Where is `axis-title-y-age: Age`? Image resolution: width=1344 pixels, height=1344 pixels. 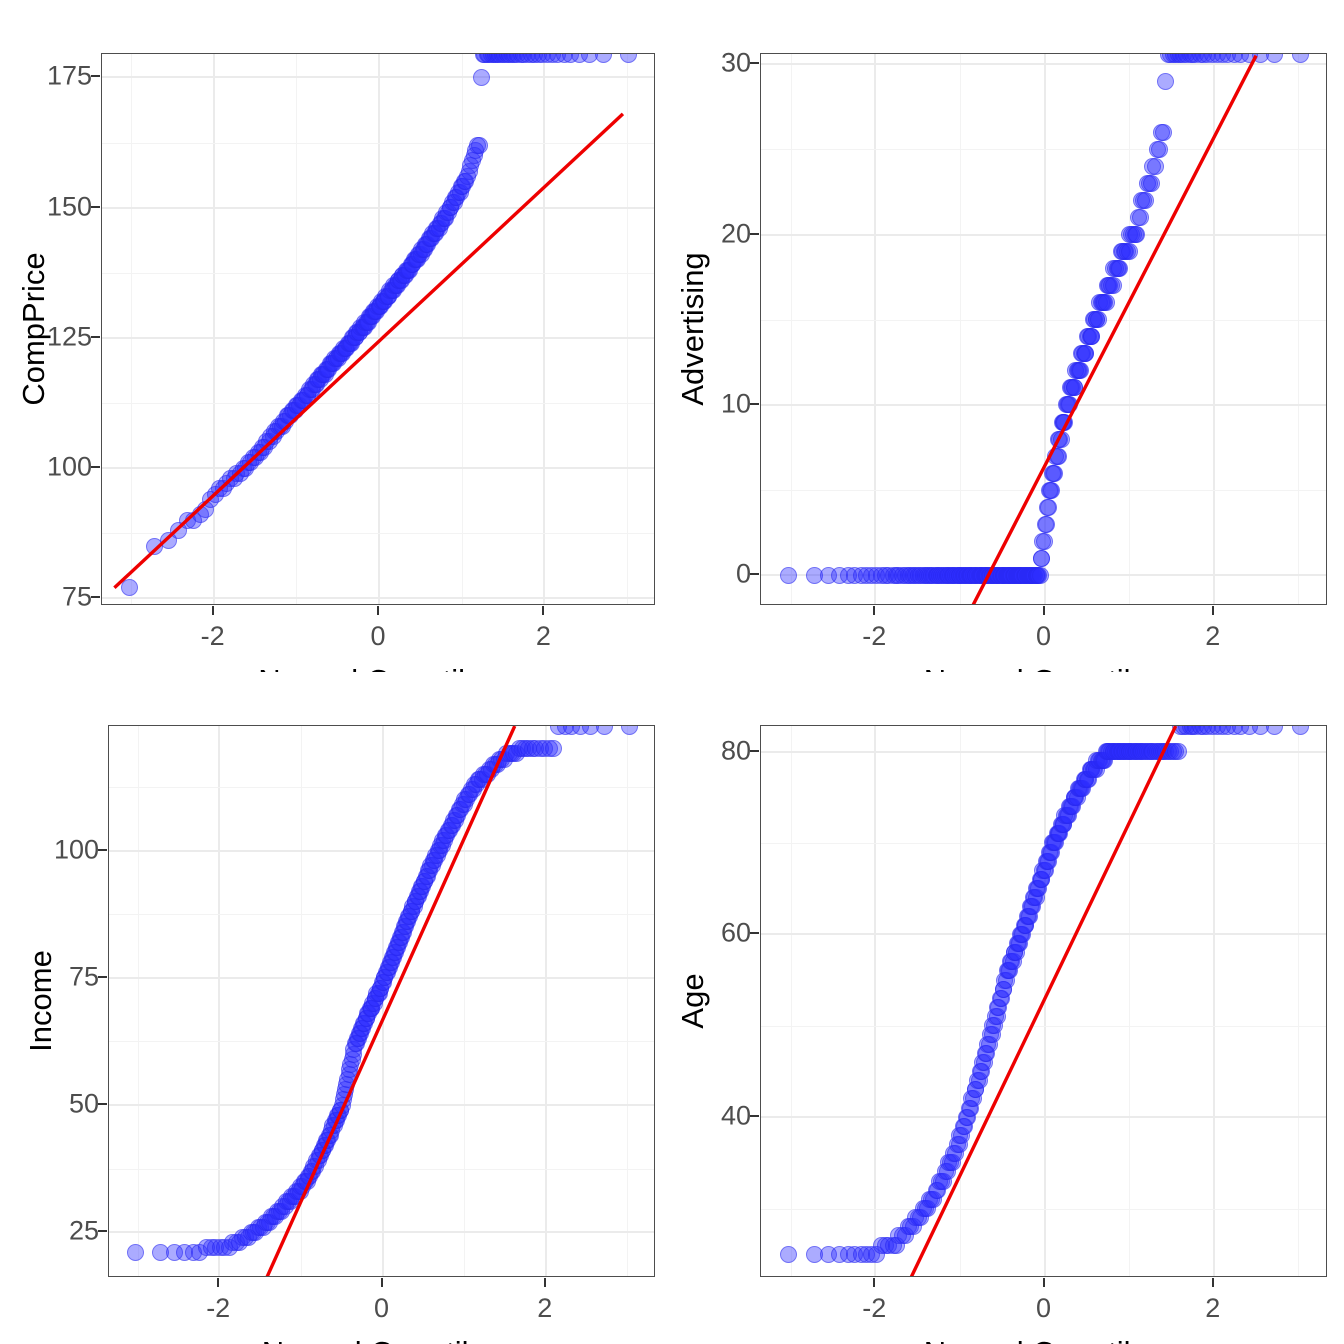
axis-title-y-age: Age is located at coordinates (692, 1001).